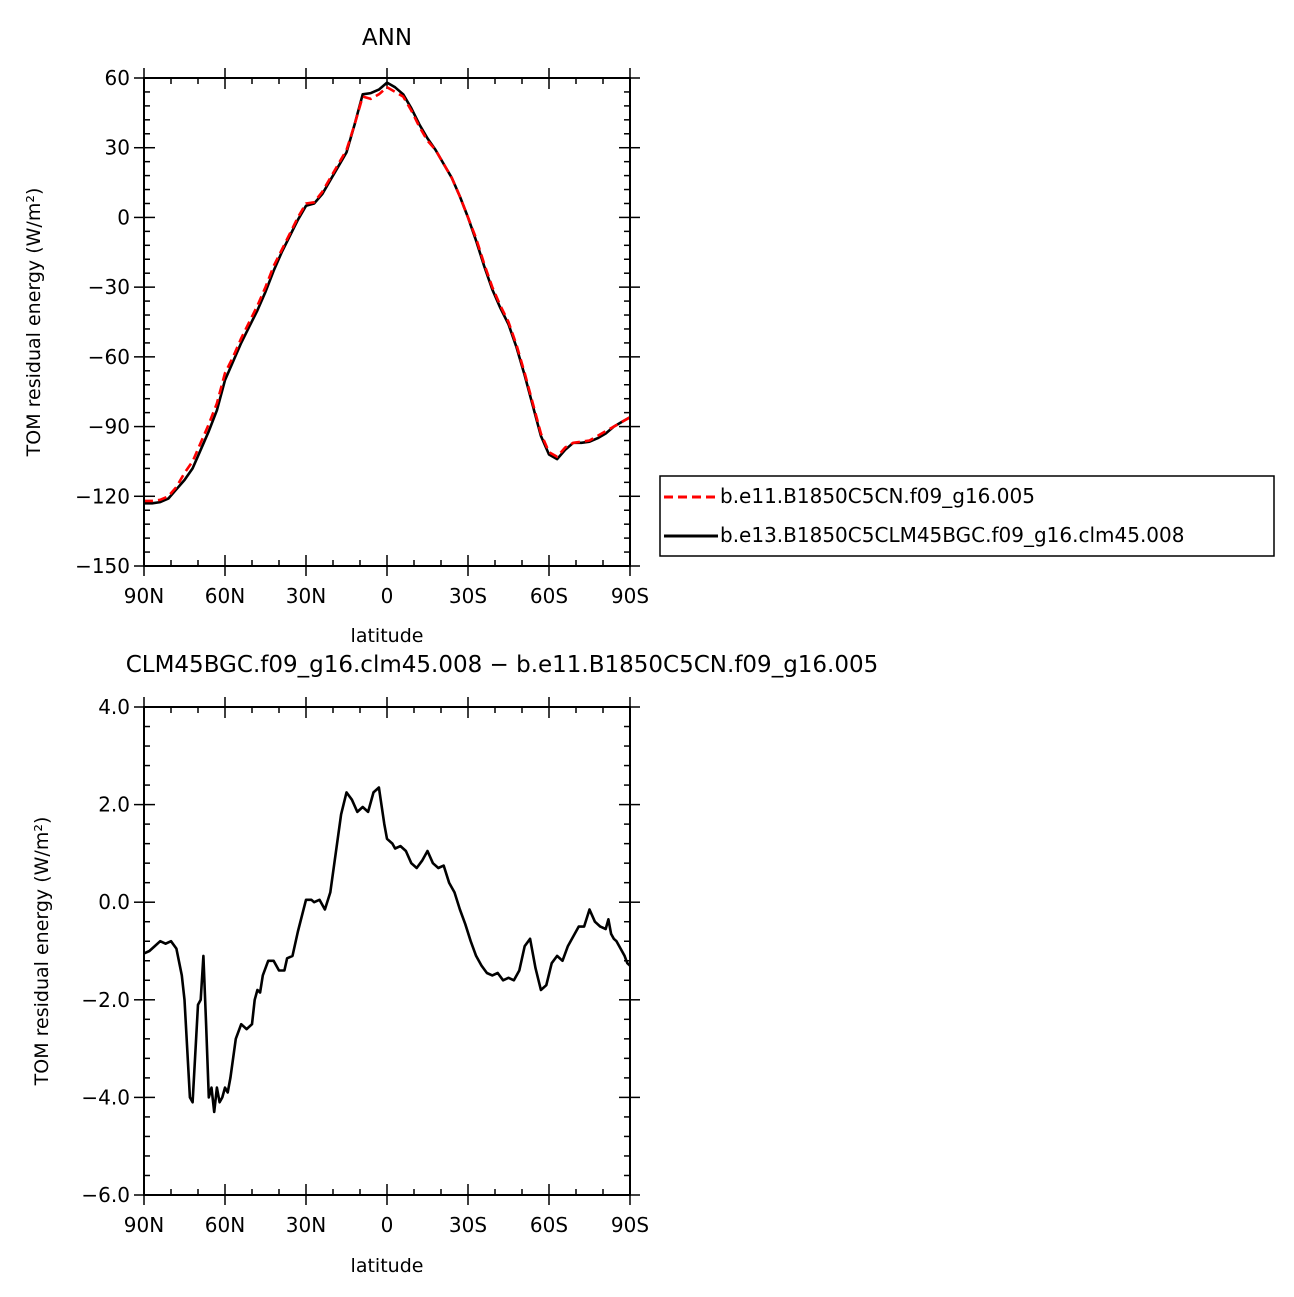 The width and height of the screenshot is (1294, 1297). Describe the element at coordinates (105, 1195) in the screenshot. I see `y-tick-label: −6.0` at that location.